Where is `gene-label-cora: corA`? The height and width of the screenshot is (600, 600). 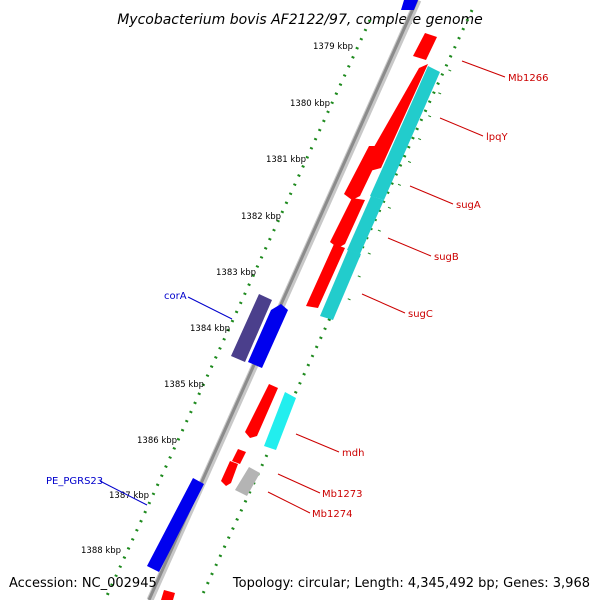
gene-label-cora: corA is located at coordinates (175, 296).